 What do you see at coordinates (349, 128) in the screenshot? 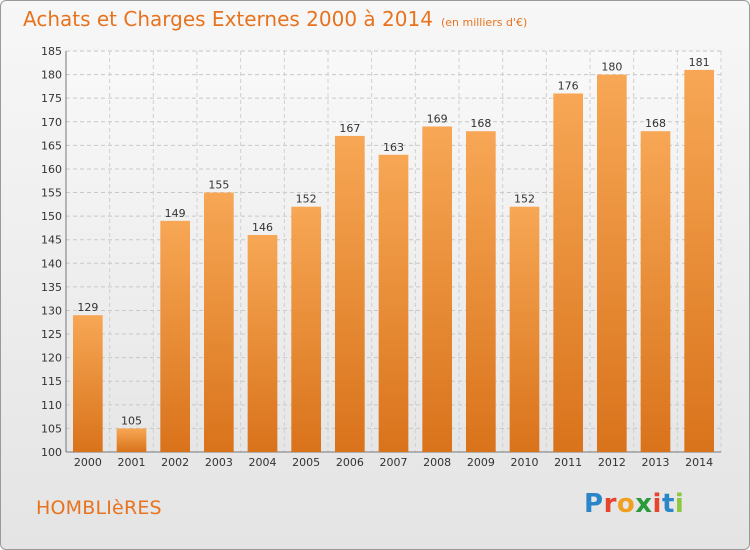
I see `data-label: 167` at bounding box center [349, 128].